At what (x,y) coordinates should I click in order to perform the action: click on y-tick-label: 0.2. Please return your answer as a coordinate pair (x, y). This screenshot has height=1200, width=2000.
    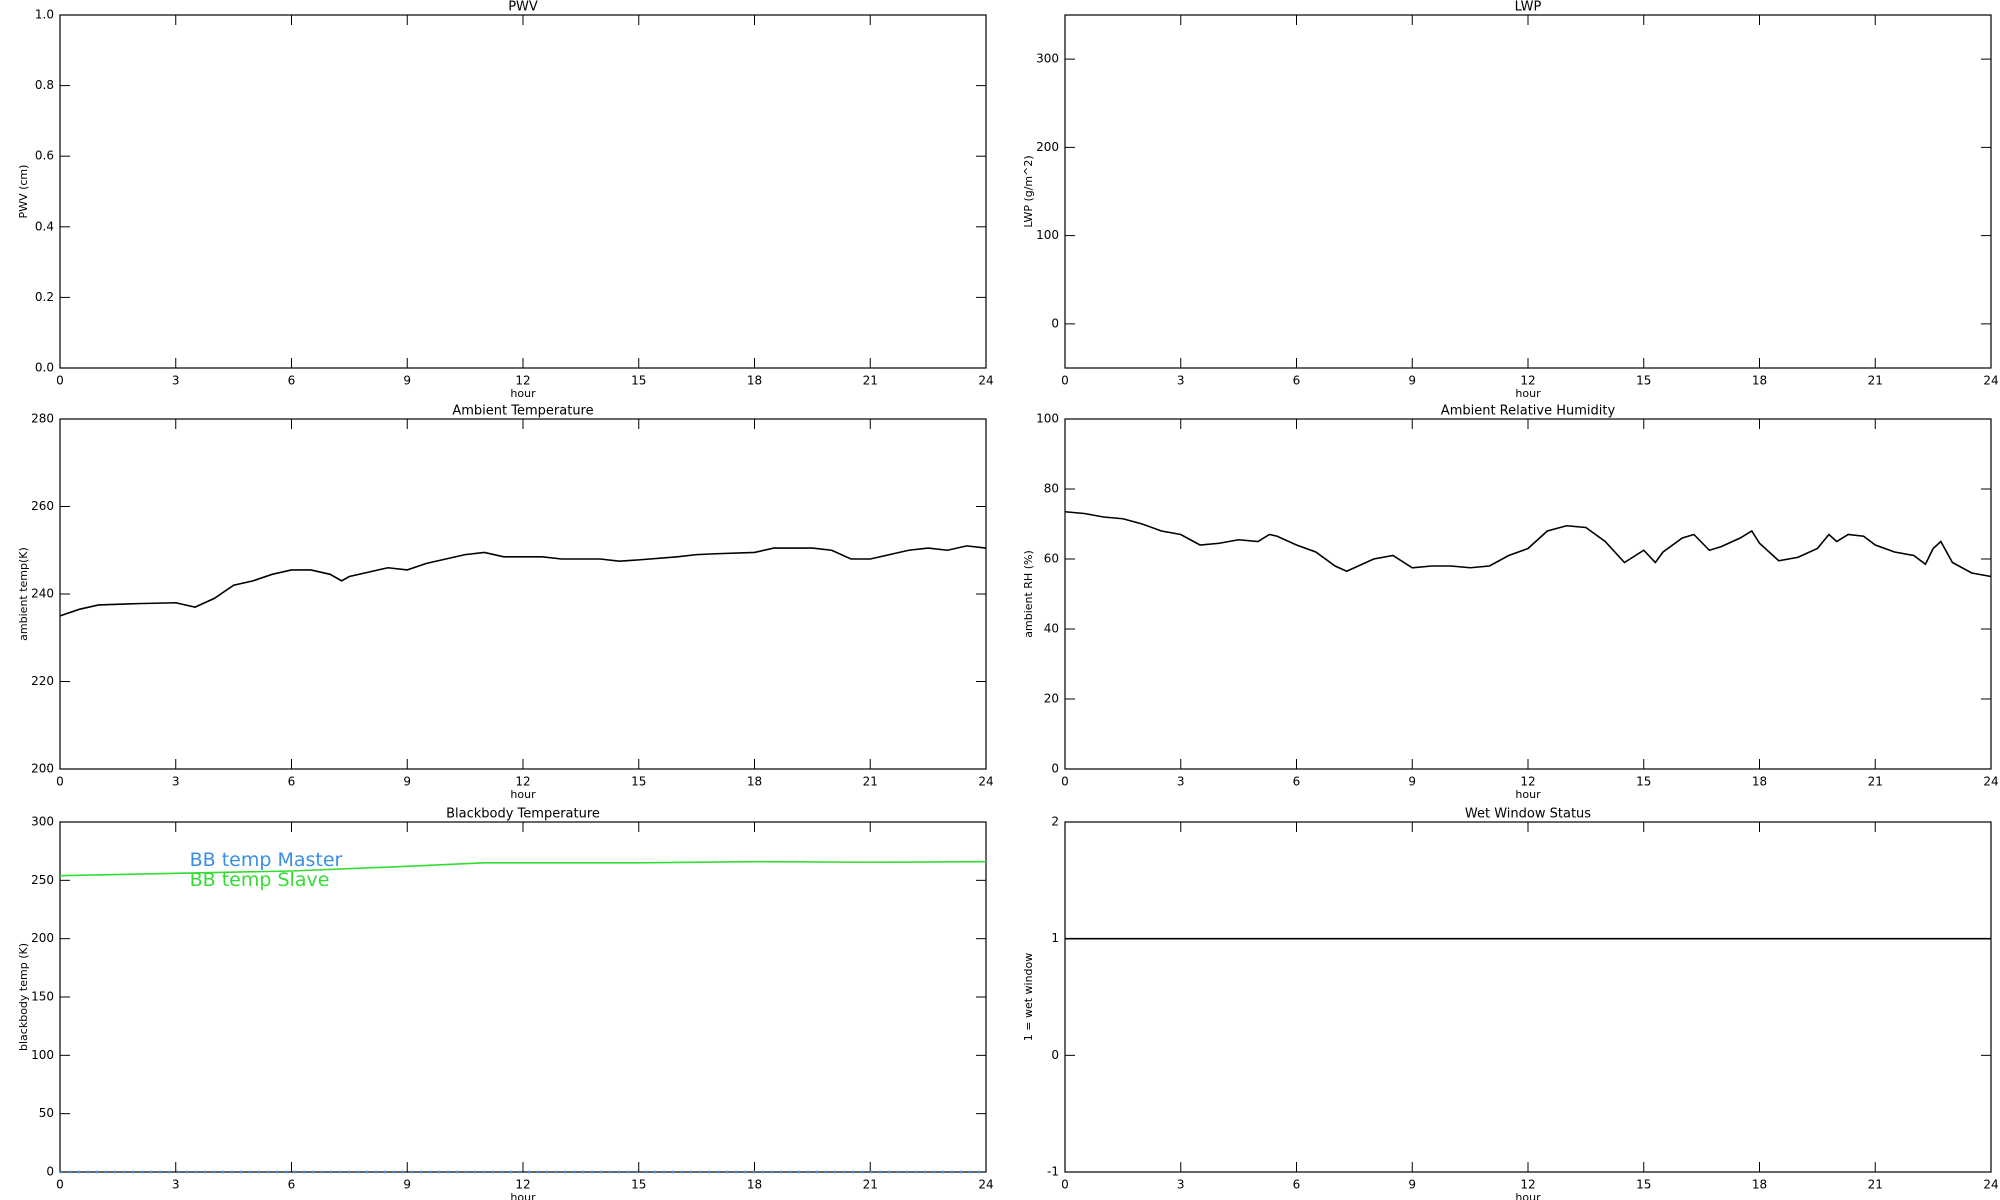
    Looking at the image, I should click on (44, 297).